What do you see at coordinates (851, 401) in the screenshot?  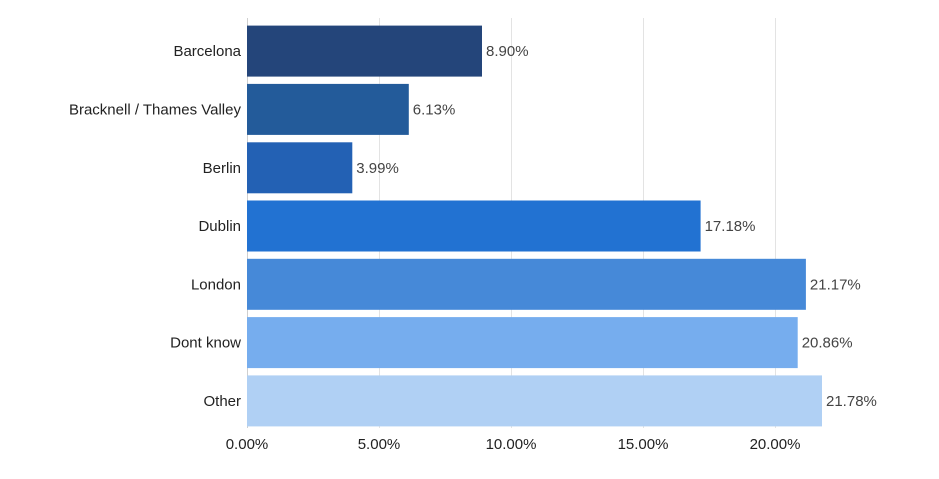 I see `value-label: 21.78%` at bounding box center [851, 401].